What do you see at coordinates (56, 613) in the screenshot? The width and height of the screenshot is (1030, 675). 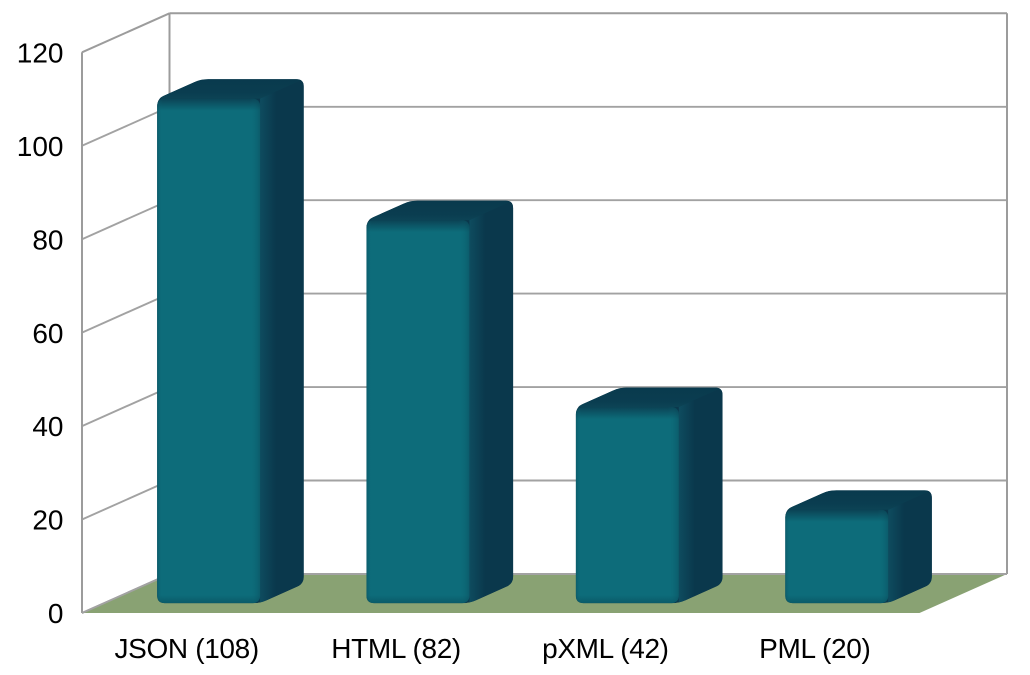 I see `svg-text: 0` at bounding box center [56, 613].